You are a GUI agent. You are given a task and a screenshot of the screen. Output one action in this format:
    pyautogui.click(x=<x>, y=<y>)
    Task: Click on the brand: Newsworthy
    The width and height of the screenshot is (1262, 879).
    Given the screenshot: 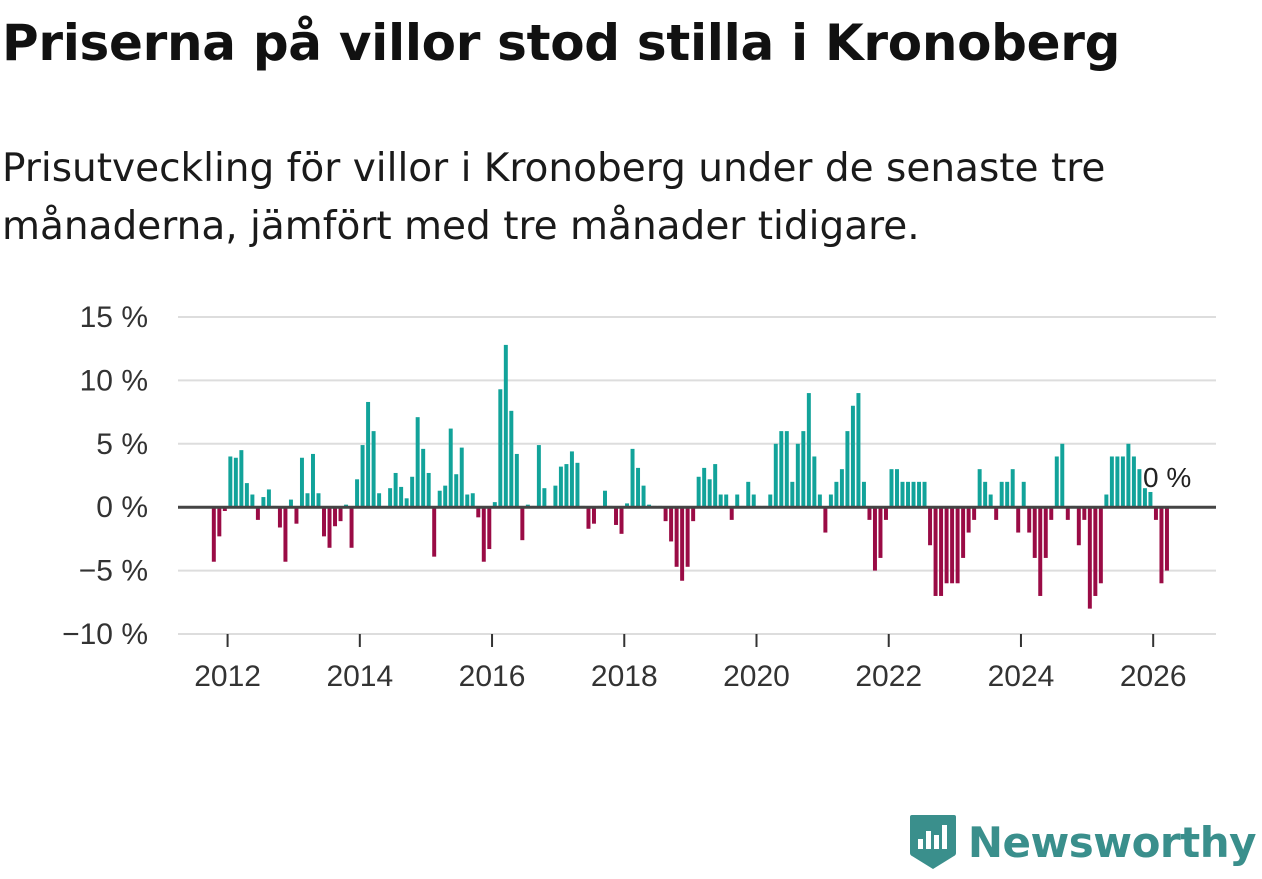 What is the action you would take?
    pyautogui.click(x=1082, y=842)
    